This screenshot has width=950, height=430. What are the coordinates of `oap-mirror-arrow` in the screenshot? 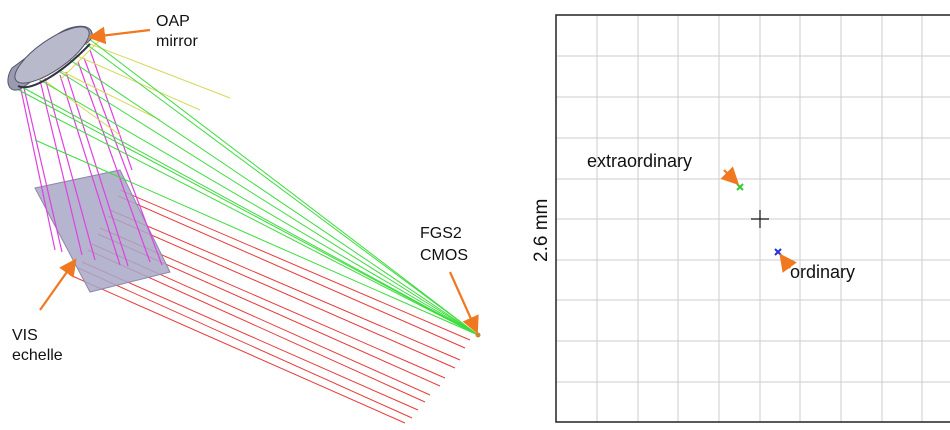 It's located at (119, 35).